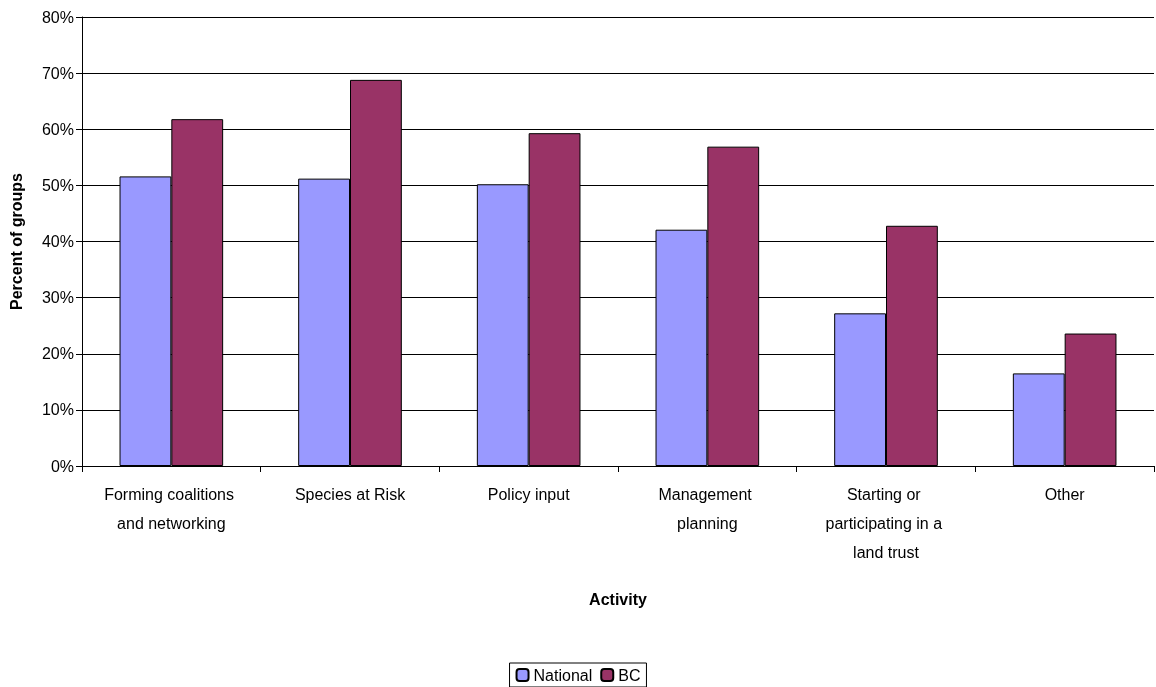 The image size is (1156, 687). I want to click on legend-label: BC, so click(629, 675).